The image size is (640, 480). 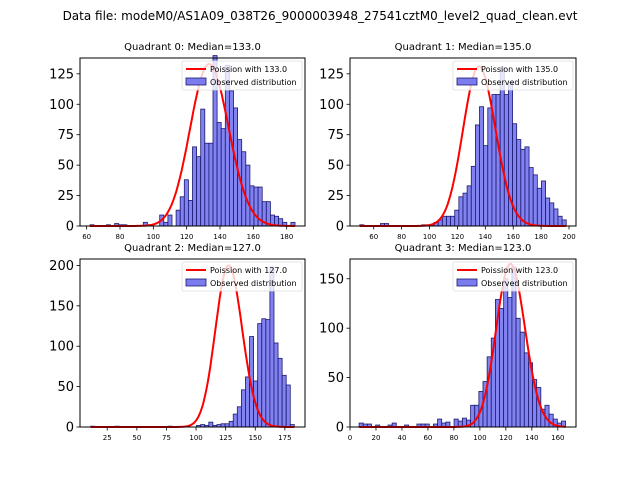 What do you see at coordinates (284, 438) in the screenshot?
I see `x-tick-label: 175` at bounding box center [284, 438].